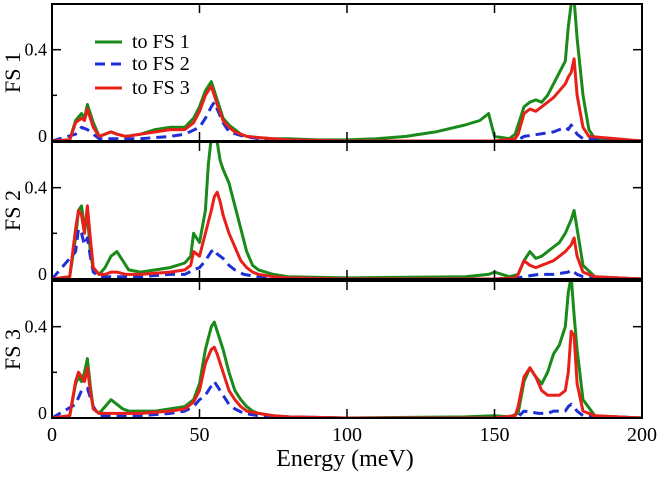  I want to click on legend-label-1: to FS 1, so click(161, 42).